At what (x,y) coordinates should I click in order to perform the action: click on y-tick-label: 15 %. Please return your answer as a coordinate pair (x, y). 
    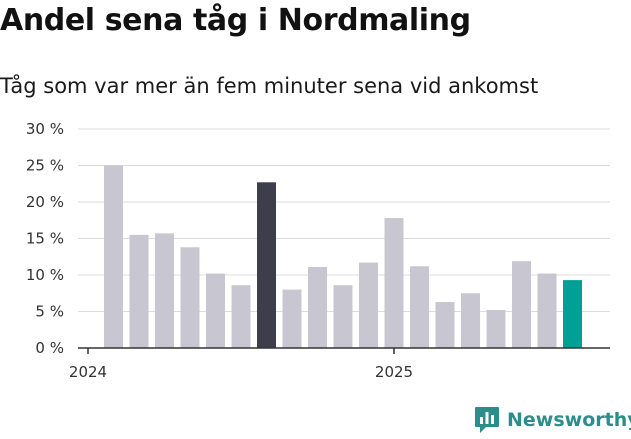
    Looking at the image, I should click on (45, 239).